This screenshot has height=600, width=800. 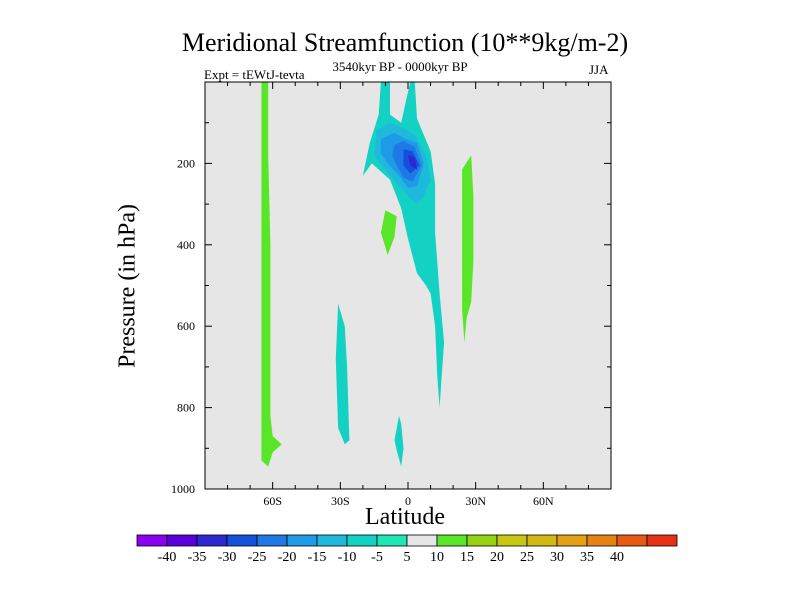 I want to click on contour-region-positive-band-60s, so click(x=271, y=274).